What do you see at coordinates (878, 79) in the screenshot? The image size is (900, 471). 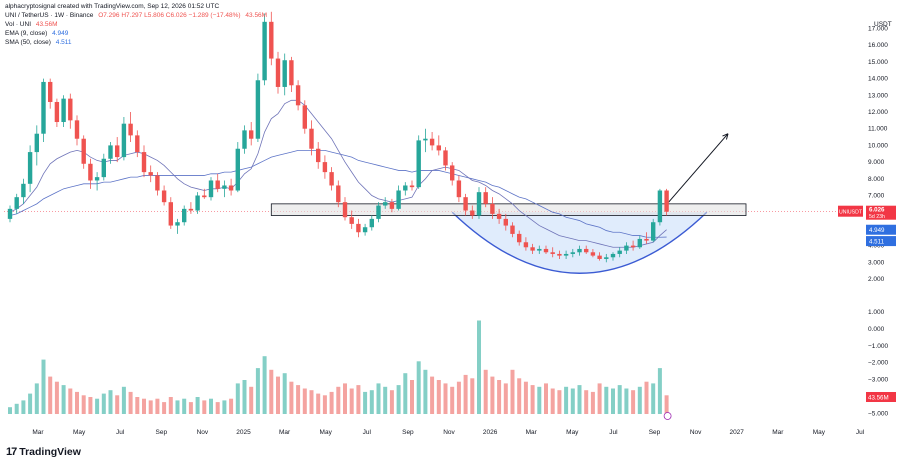 I see `y-tick-label: 14.000` at bounding box center [878, 79].